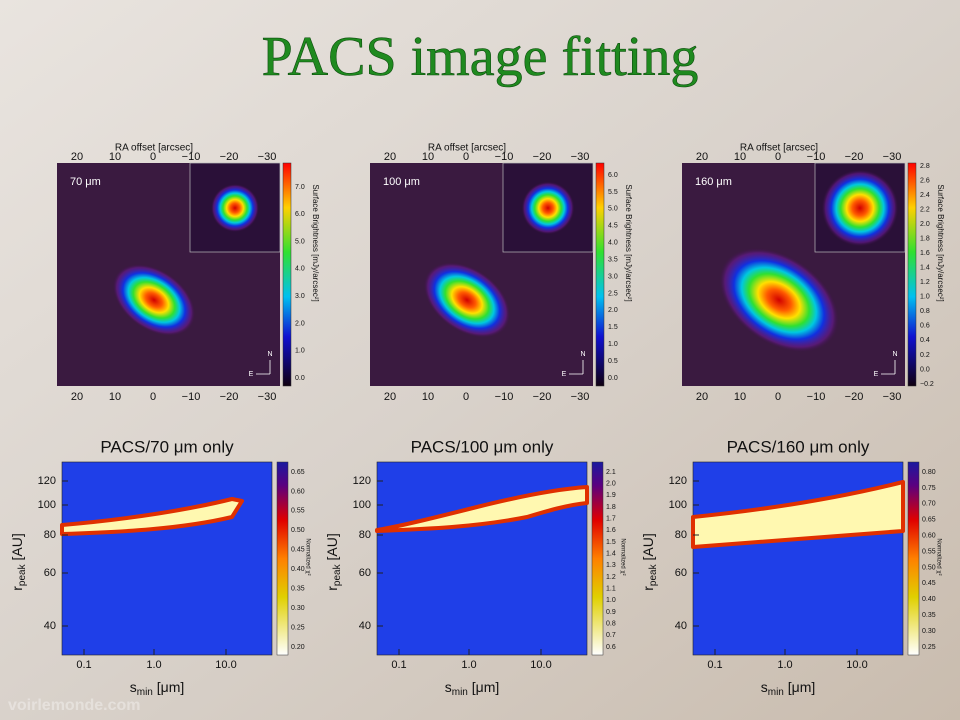 The image size is (960, 720). Describe the element at coordinates (611, 612) in the screenshot. I see `colorbar-tick-label: 0.9` at that location.